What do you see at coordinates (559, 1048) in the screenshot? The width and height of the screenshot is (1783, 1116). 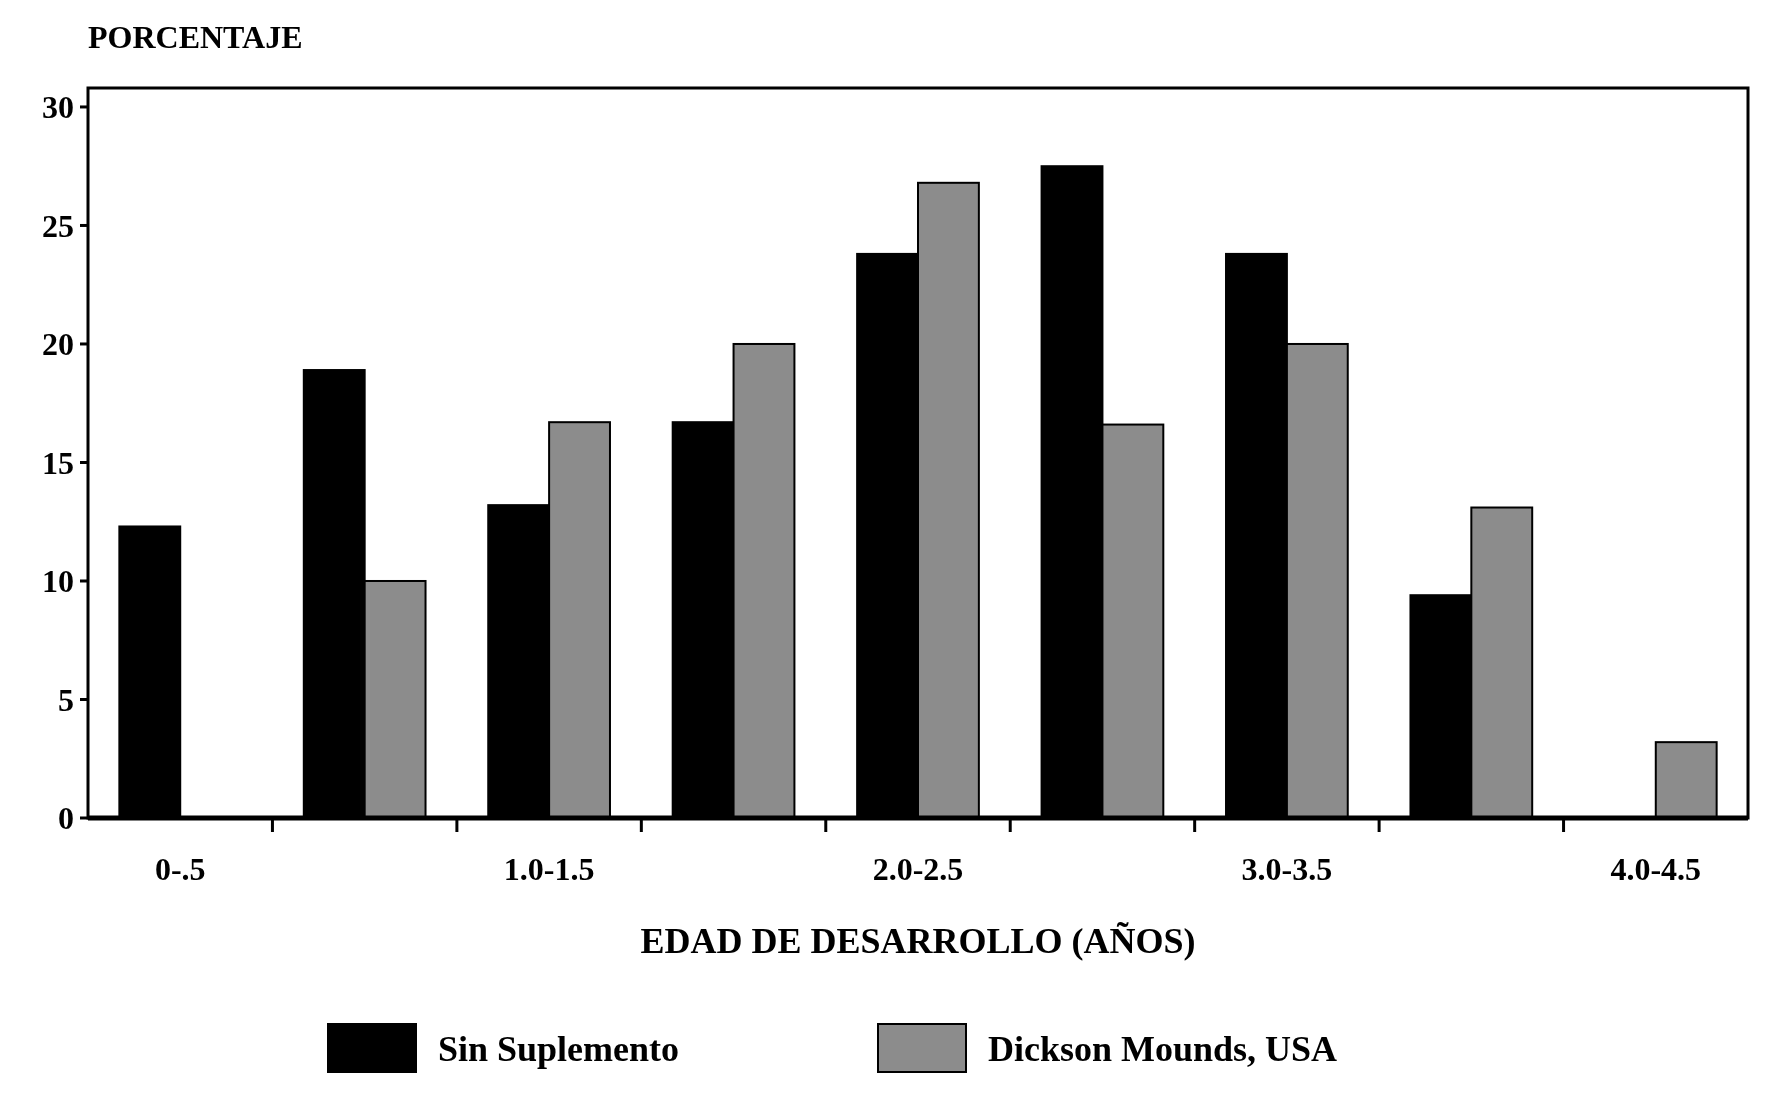 I see `legend-label: Sin Suplemento` at bounding box center [559, 1048].